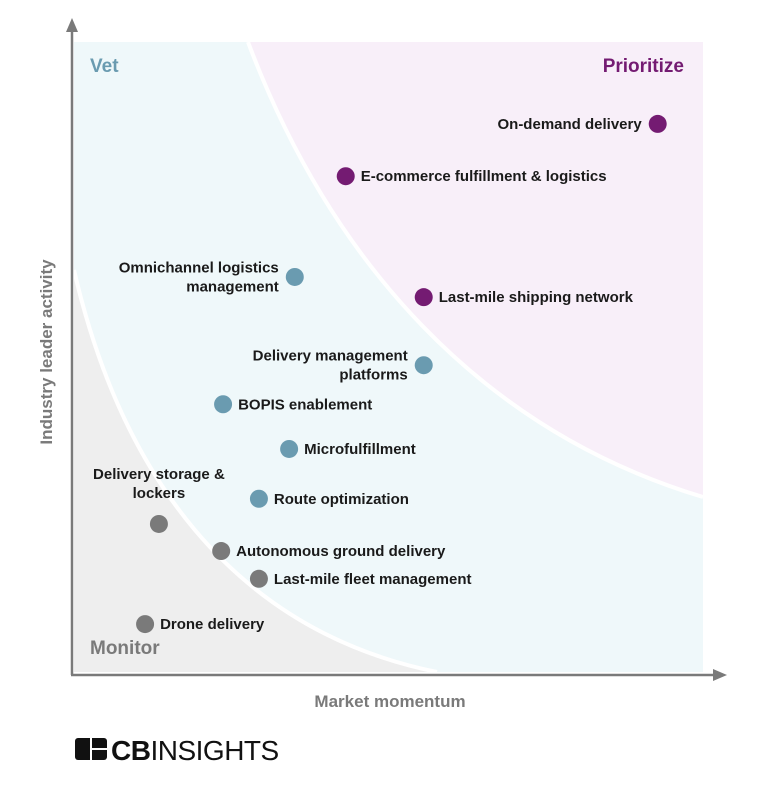  What do you see at coordinates (389, 701) in the screenshot?
I see `x-axis-label: Market momentum` at bounding box center [389, 701].